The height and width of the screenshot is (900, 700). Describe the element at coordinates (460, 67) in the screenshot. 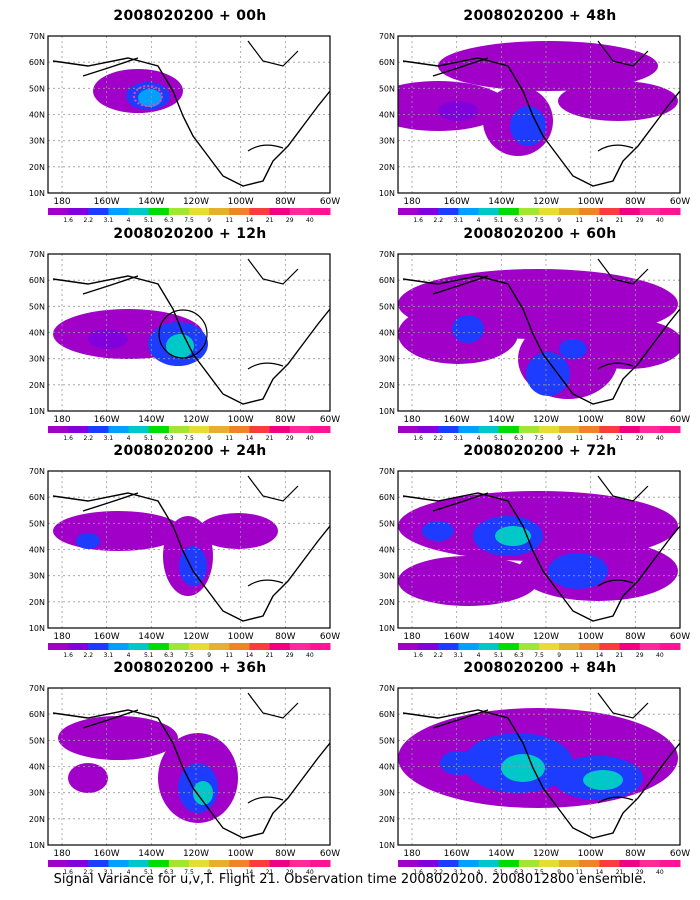

I see `aleutian-coastline` at that location.